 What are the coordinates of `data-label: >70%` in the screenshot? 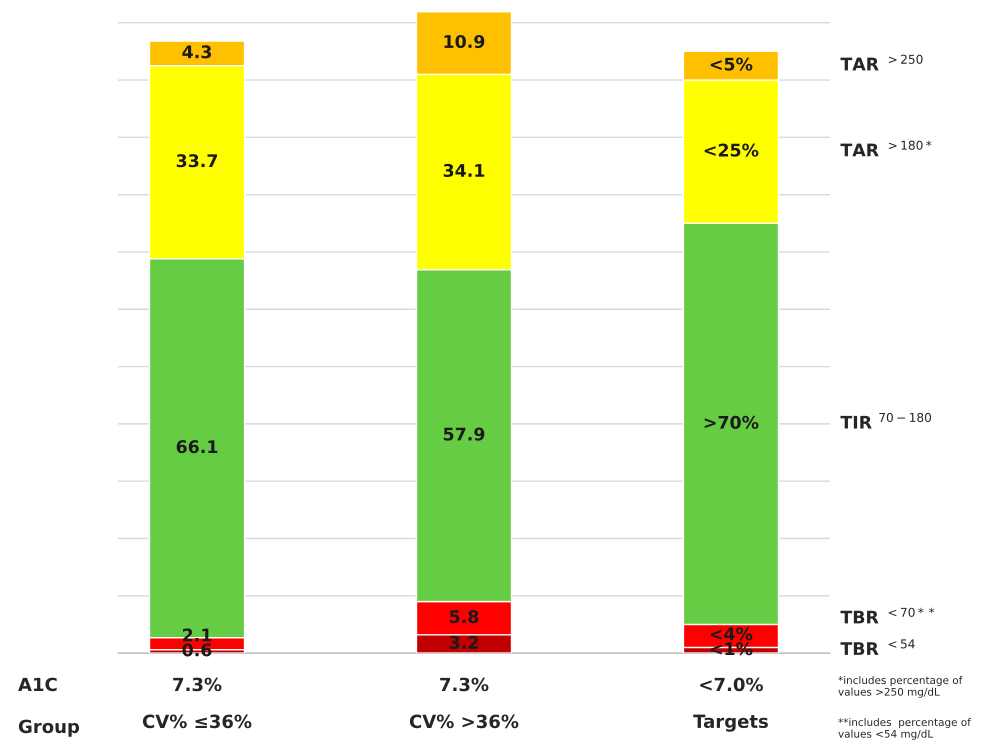 It's located at (731, 422).